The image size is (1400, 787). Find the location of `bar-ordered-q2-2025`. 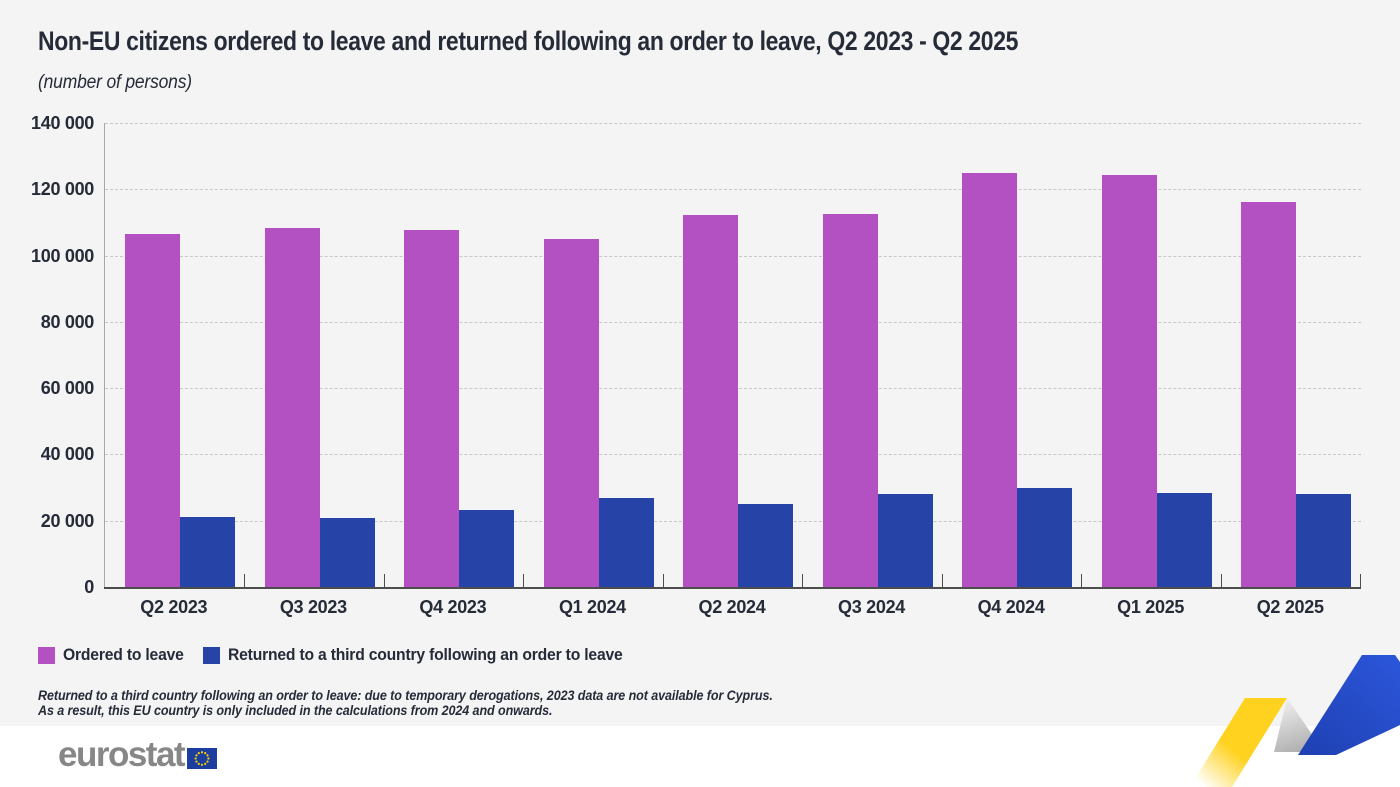

bar-ordered-q2-2025 is located at coordinates (1269, 394).